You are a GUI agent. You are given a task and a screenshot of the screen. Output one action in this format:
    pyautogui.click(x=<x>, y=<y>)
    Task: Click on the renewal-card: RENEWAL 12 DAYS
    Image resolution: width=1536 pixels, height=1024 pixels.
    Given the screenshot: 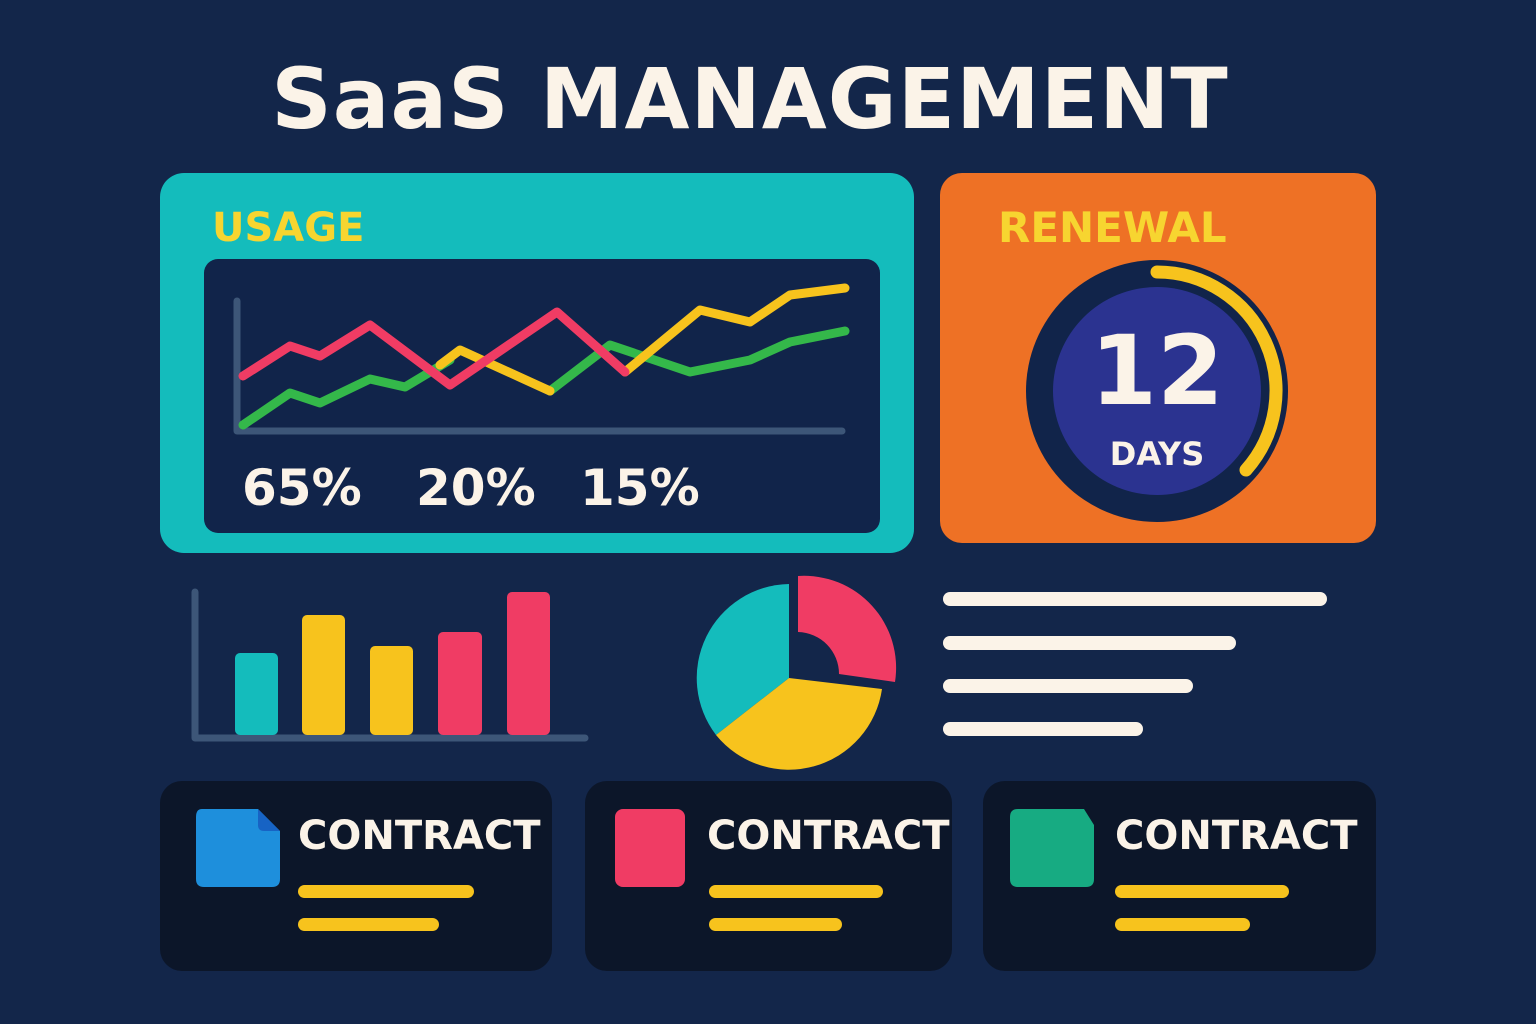 What is the action you would take?
    pyautogui.click(x=1158, y=358)
    